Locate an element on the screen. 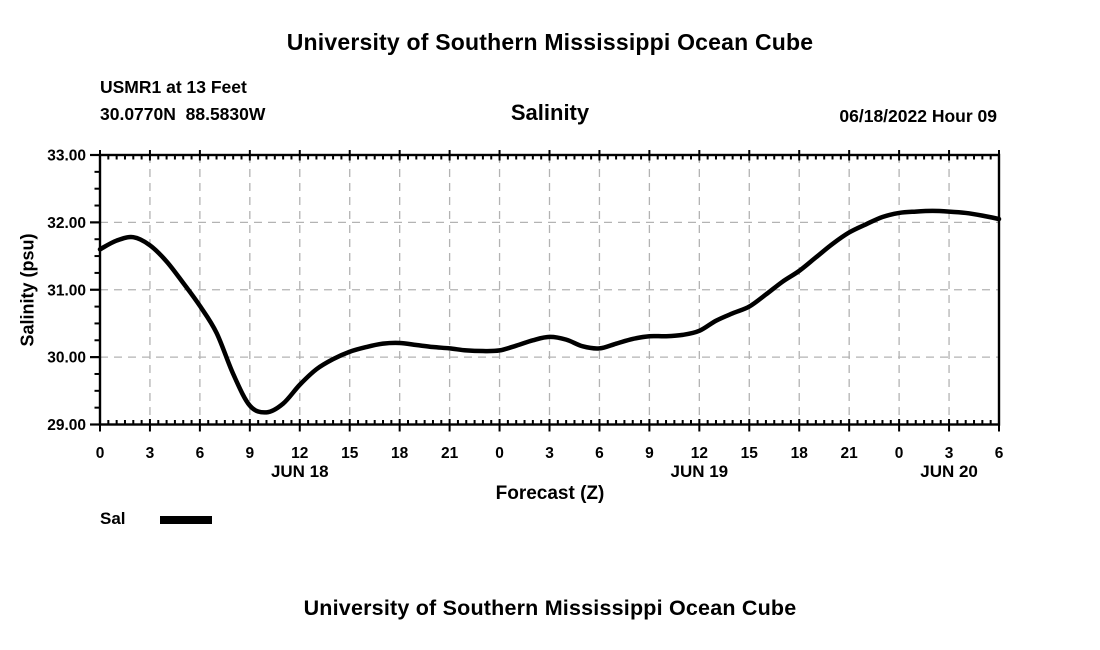 The height and width of the screenshot is (650, 1100). station-coordinates: 30.0770N 88.5830W is located at coordinates (183, 114).